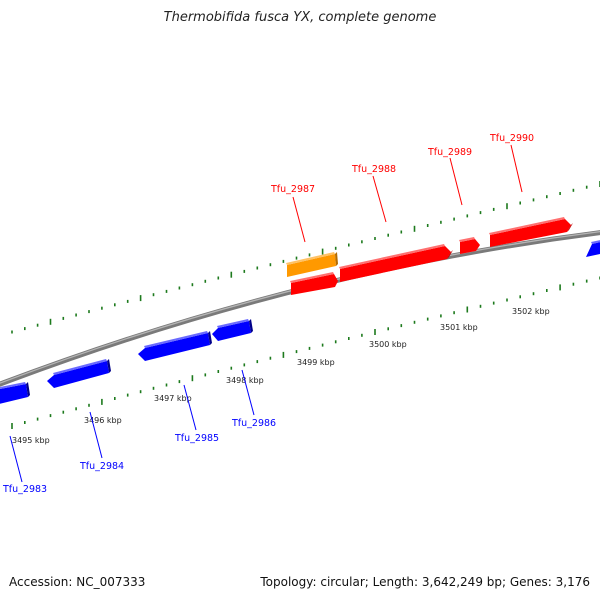 The height and width of the screenshot is (600, 600). What do you see at coordinates (511, 138) in the screenshot?
I see `gene-label-tfu-2990: Tfu_2990` at bounding box center [511, 138].